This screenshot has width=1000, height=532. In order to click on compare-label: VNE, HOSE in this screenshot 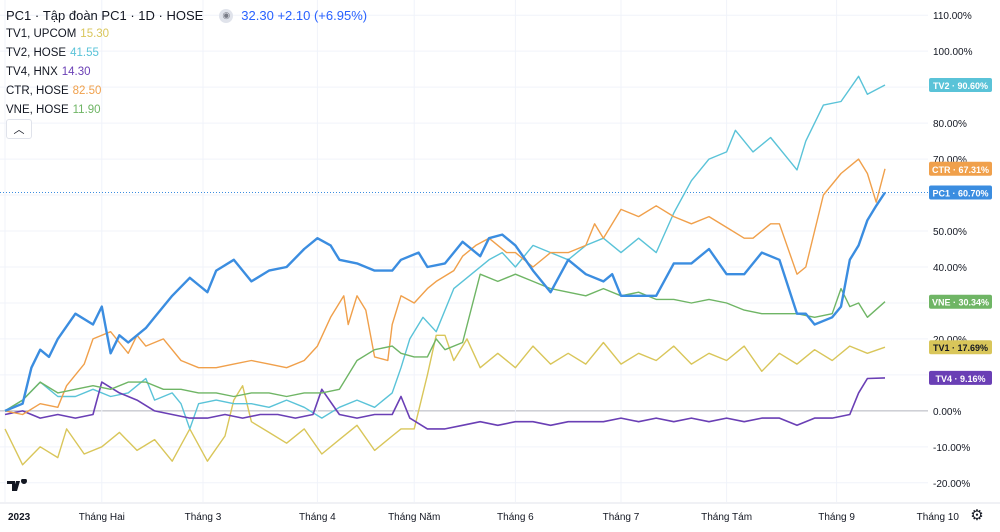, I will do `click(37, 110)`.